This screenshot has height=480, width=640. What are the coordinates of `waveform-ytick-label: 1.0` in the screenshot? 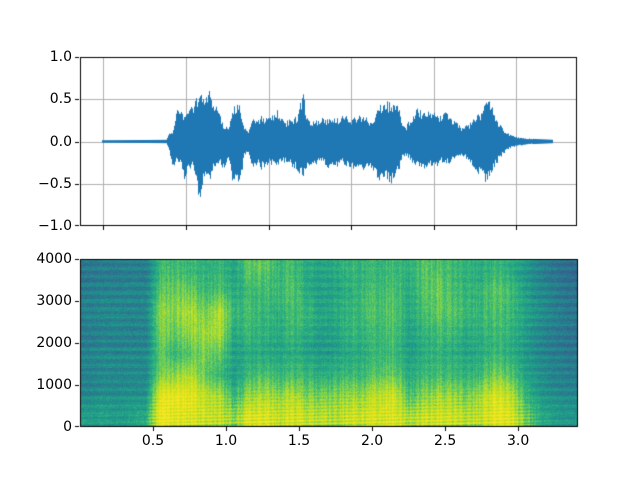 It's located at (60, 57).